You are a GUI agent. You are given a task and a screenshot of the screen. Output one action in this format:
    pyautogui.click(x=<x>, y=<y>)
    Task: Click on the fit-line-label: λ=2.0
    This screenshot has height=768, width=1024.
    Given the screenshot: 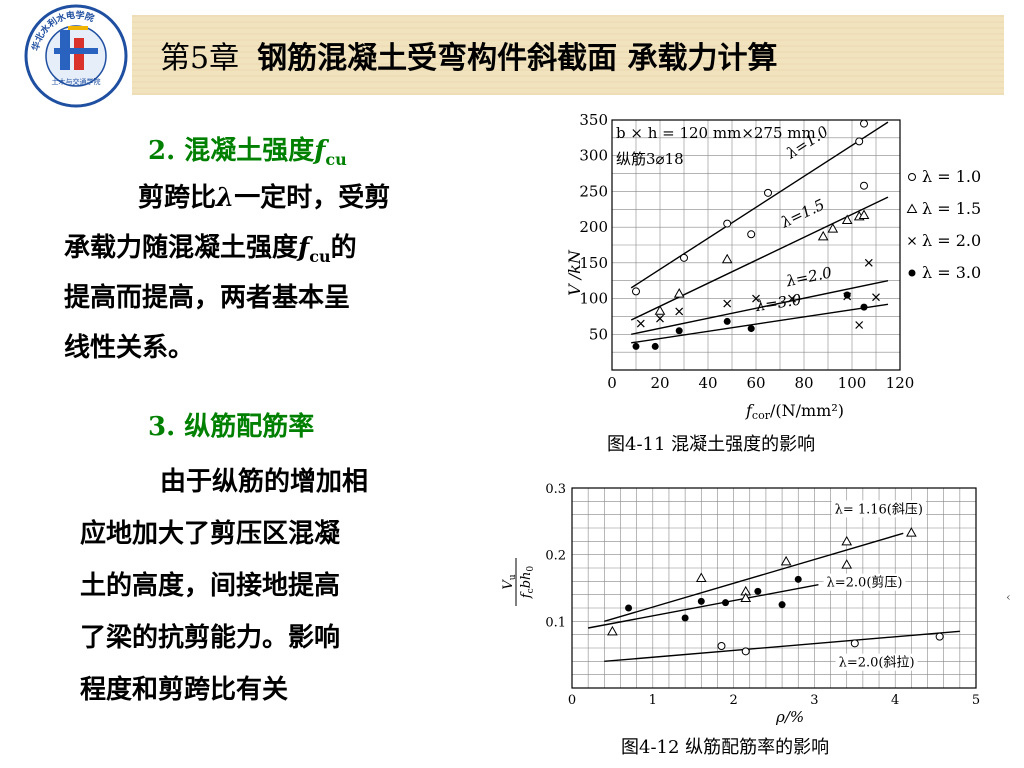 What is the action you would take?
    pyautogui.click(x=809, y=276)
    